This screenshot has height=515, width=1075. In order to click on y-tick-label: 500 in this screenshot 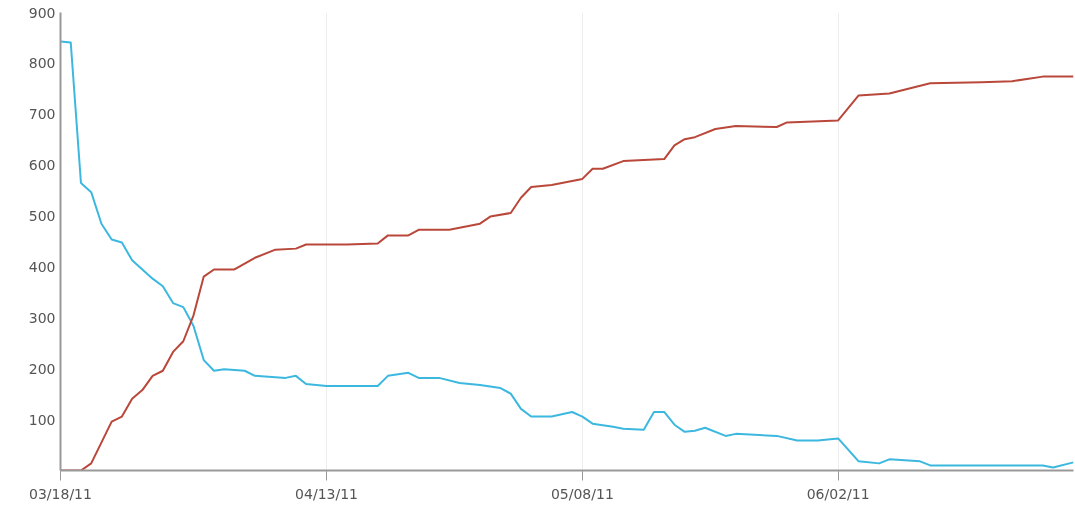, I will do `click(42, 216)`.